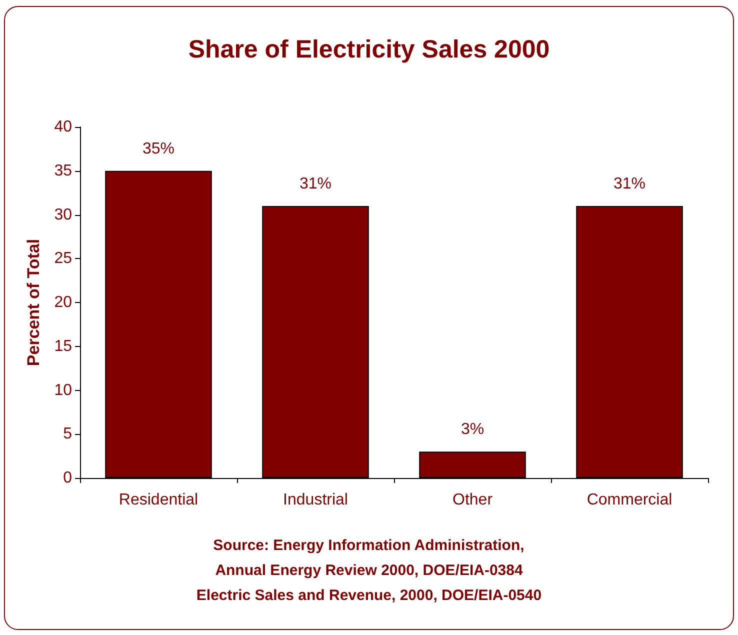 This screenshot has width=738, height=635. Describe the element at coordinates (369, 595) in the screenshot. I see `text: Electric Sales and Revenue, 2000, DOE/EIA-0540` at that location.